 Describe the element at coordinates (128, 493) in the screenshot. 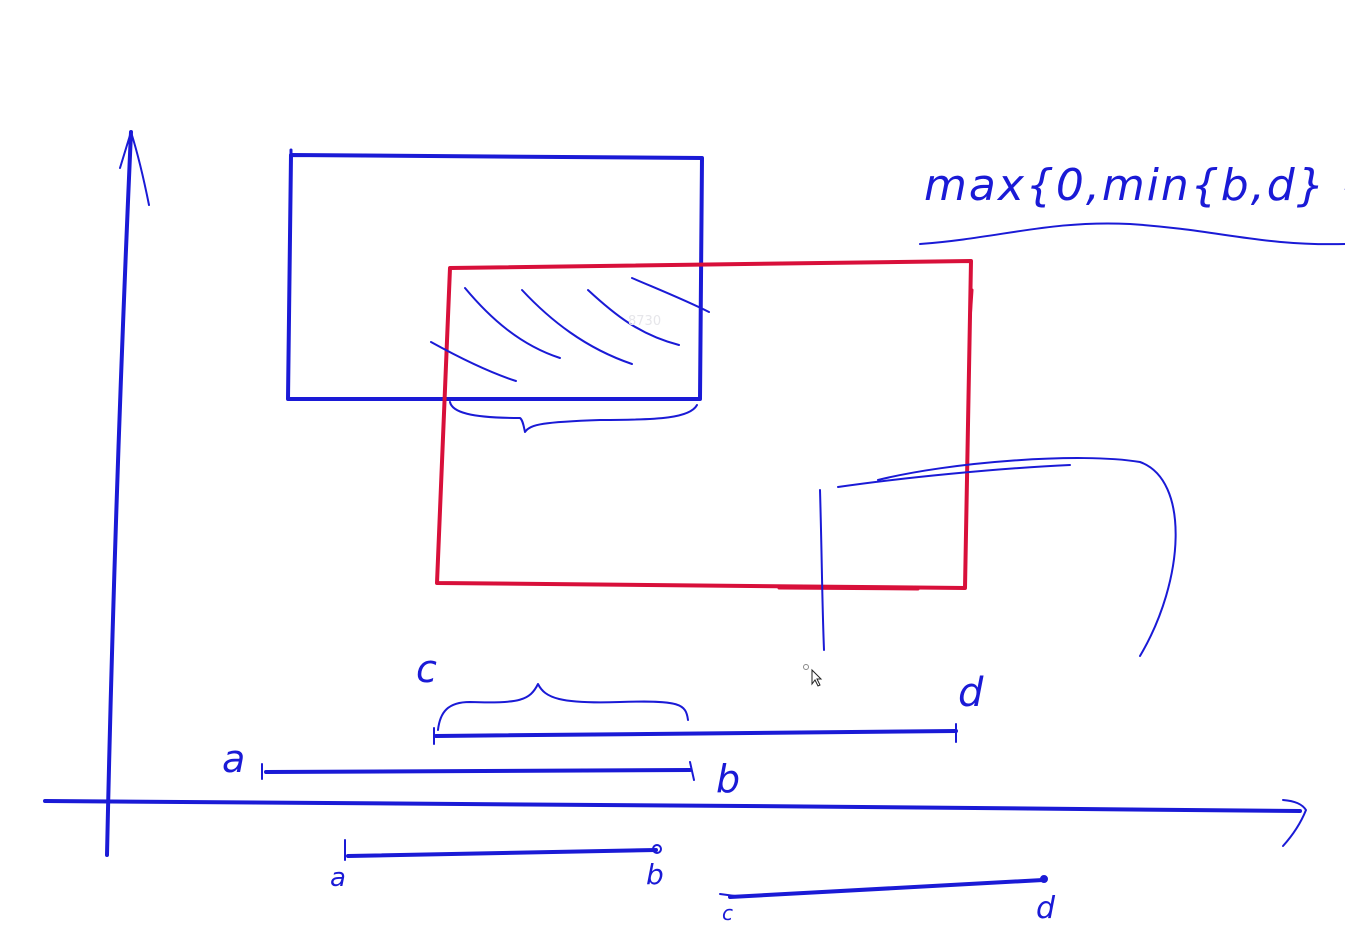

I see `y-axis` at that location.